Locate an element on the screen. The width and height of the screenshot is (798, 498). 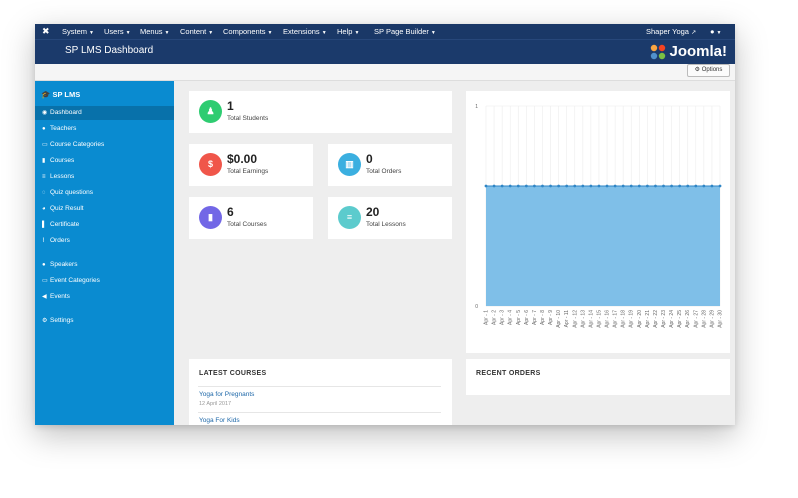
course-link: Yoga for Pregnants is located at coordinates (227, 394).